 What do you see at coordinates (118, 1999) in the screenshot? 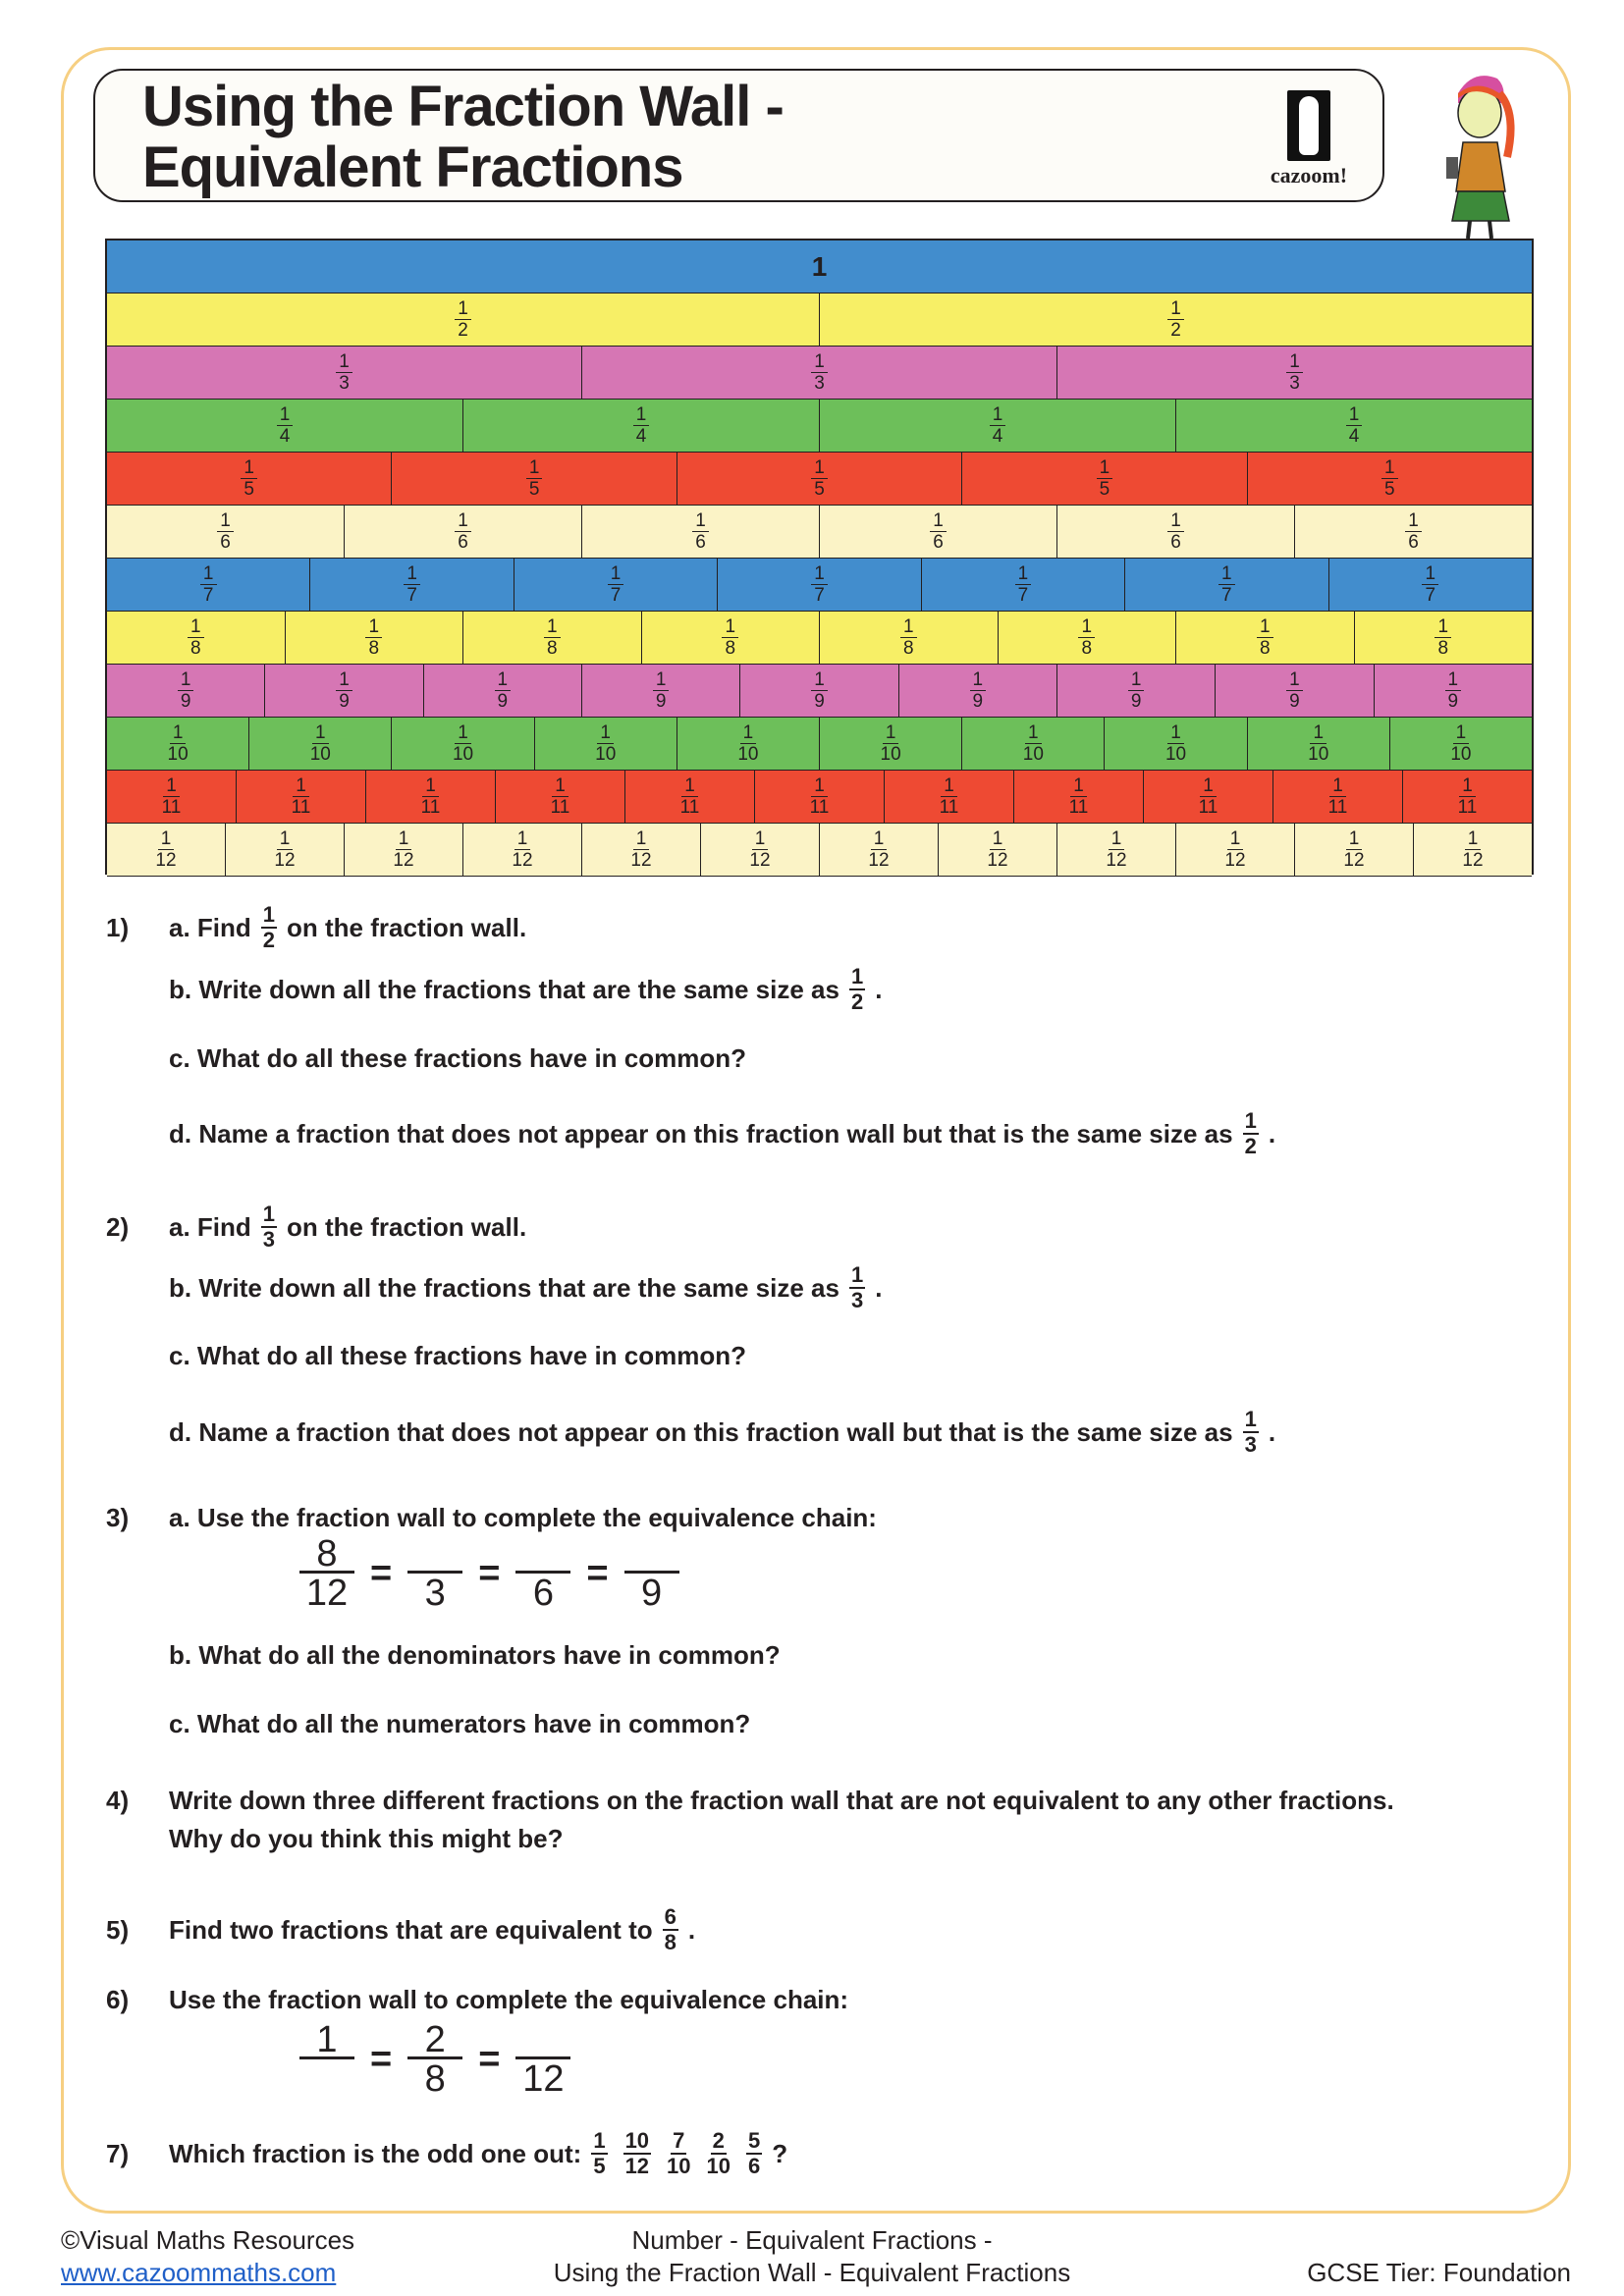
I see `question-number: 6)` at bounding box center [118, 1999].